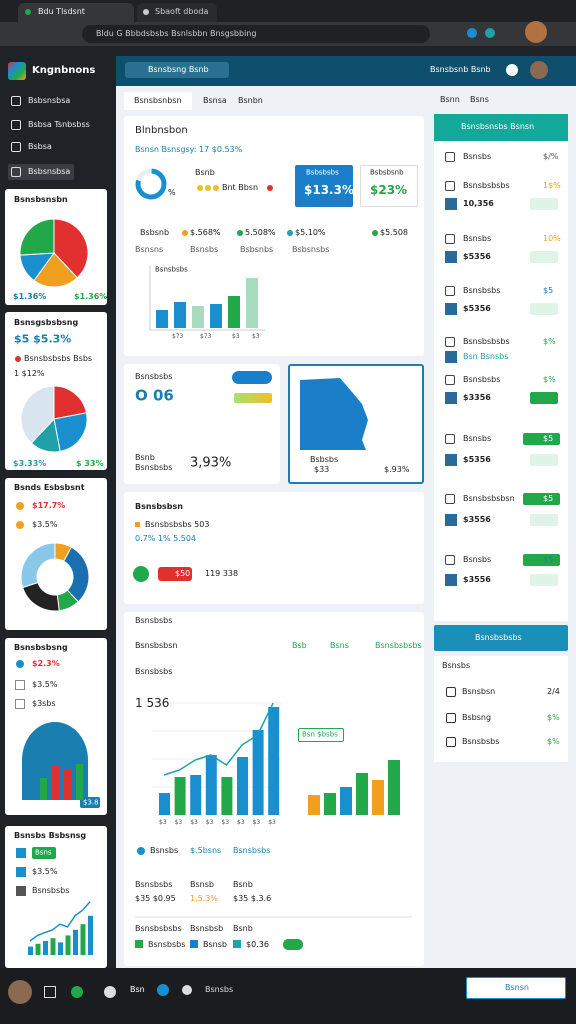 This screenshot has width=576, height=1024. Describe the element at coordinates (272, 822) in the screenshot. I see `main-e-xticks-7: $3` at that location.